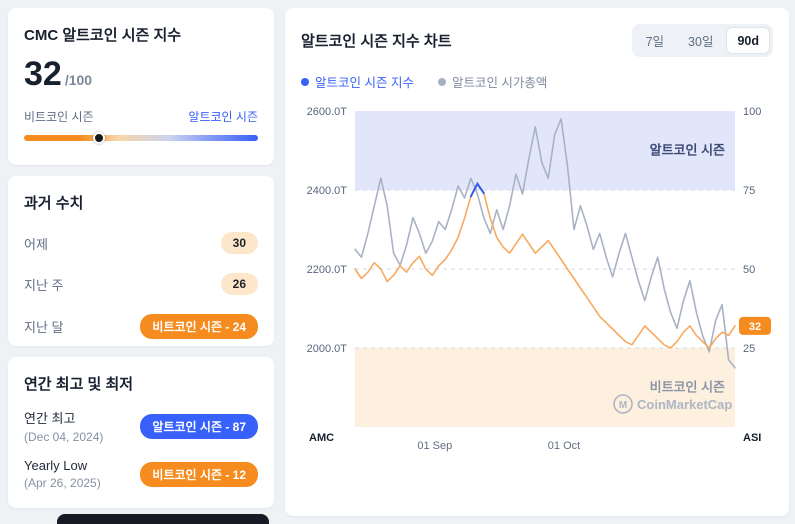 The image size is (795, 524). I want to click on svg-text: 2400.0T, so click(327, 191).